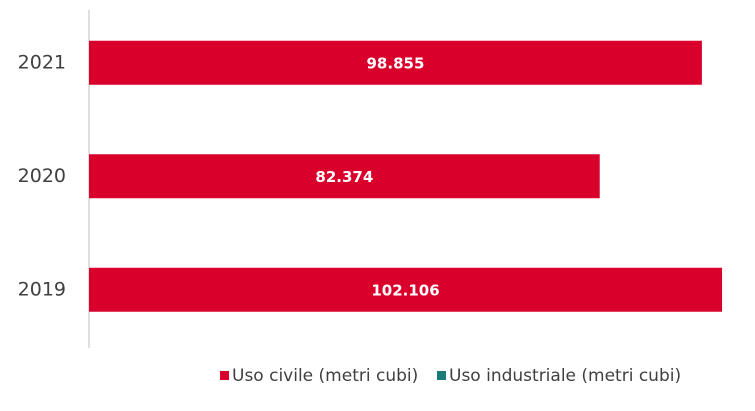 Image resolution: width=755 pixels, height=411 pixels. I want to click on legend-label: Uso civile (metri cubi), so click(325, 376).